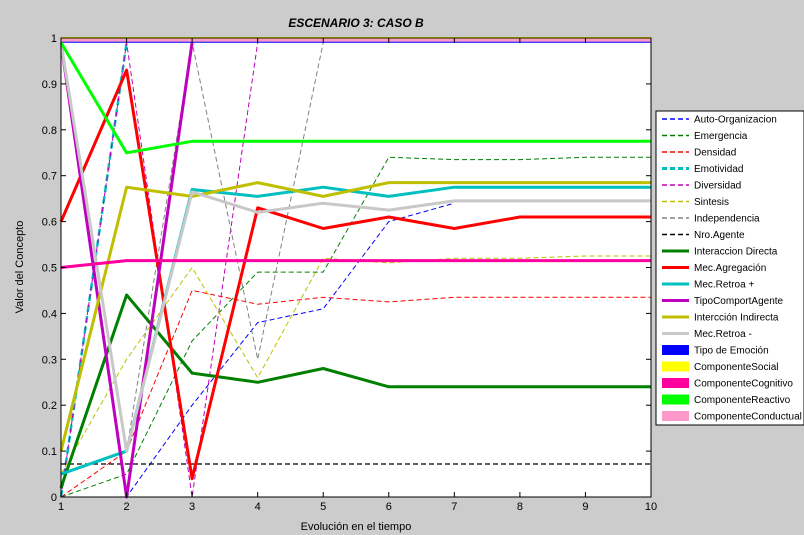 This screenshot has height=535, width=804. I want to click on legend-label: Independencia, so click(727, 219).